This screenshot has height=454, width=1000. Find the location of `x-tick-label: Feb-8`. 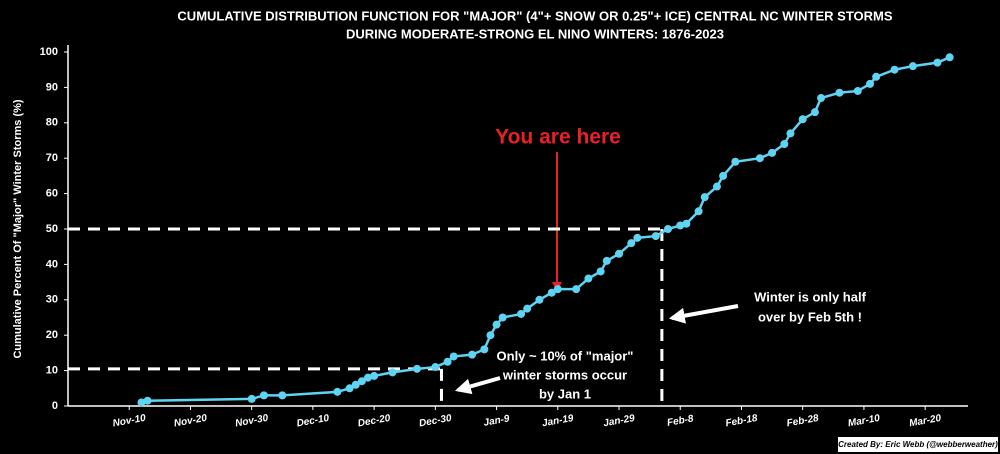

x-tick-label: Feb-8 is located at coordinates (680, 421).